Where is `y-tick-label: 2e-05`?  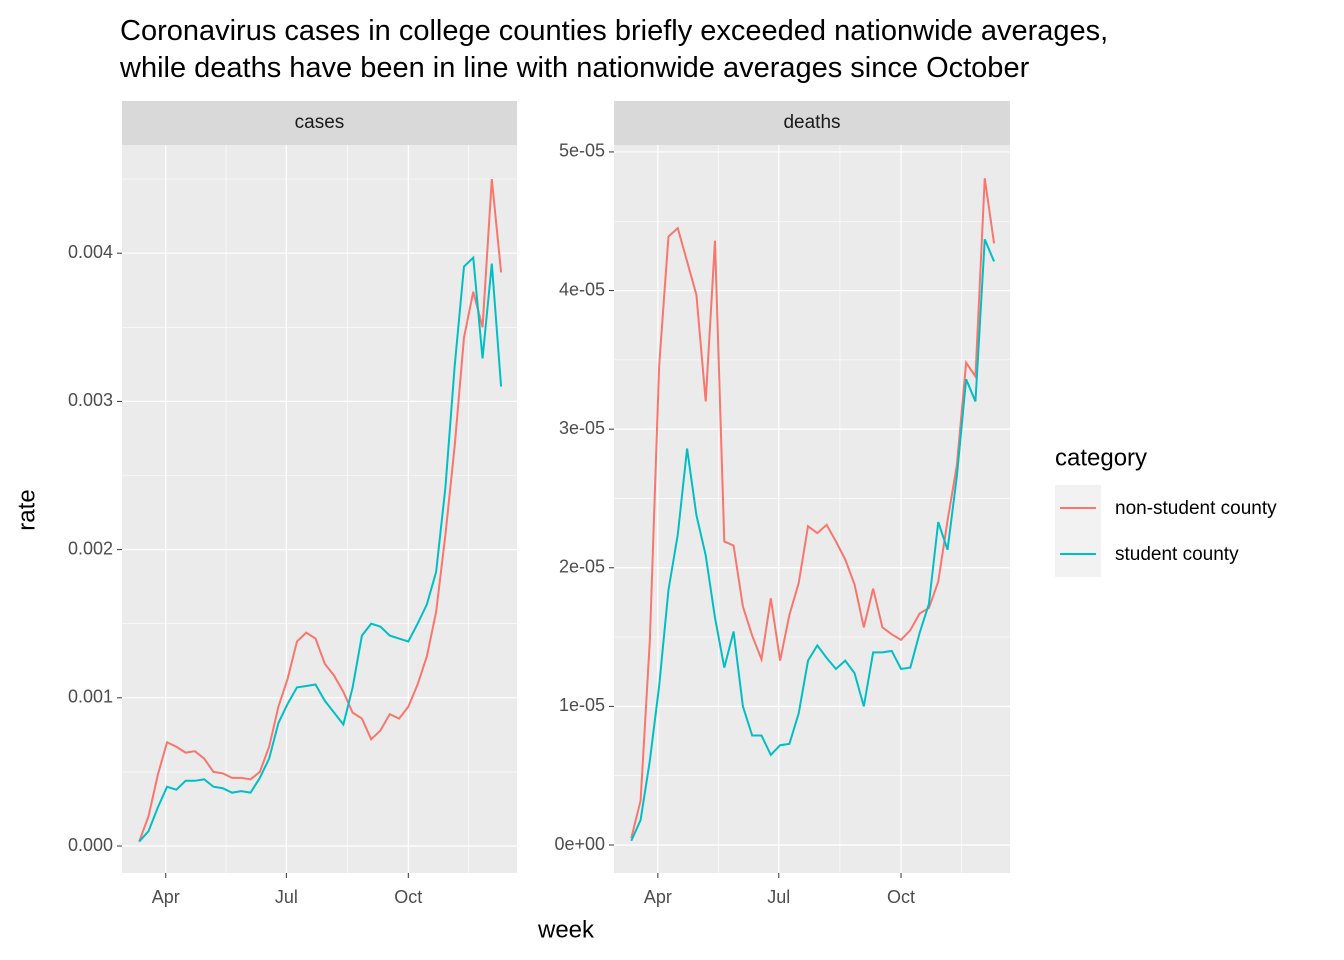 y-tick-label: 2e-05 is located at coordinates (582, 567).